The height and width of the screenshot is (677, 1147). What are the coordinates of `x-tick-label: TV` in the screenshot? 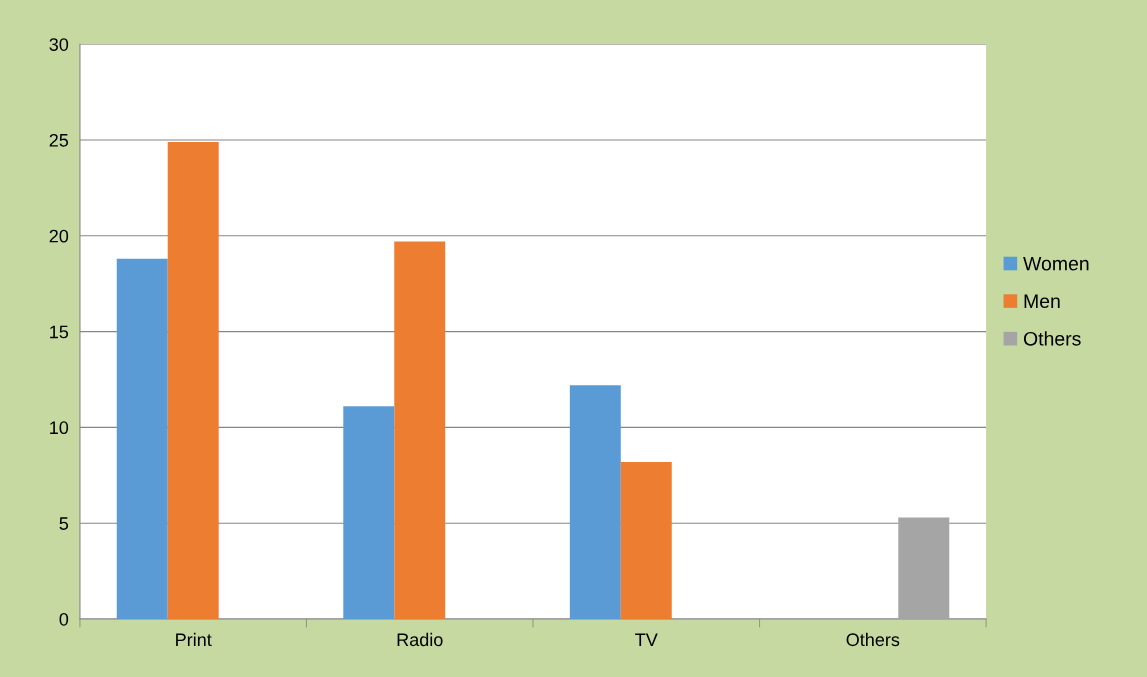 It's located at (646, 639).